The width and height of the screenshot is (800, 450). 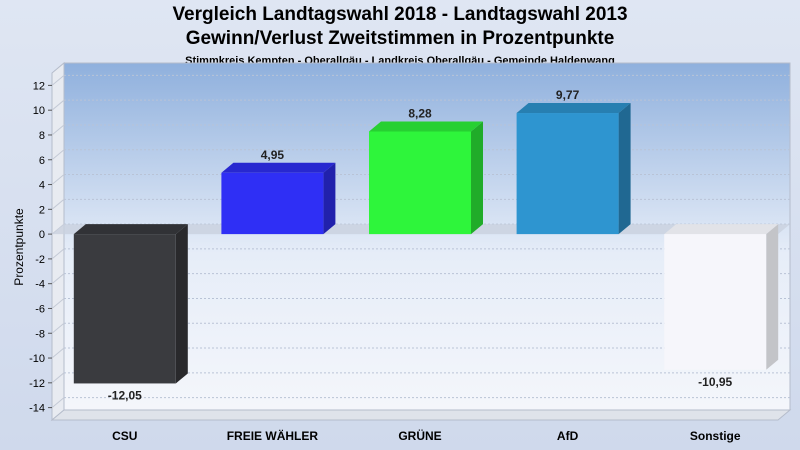 What do you see at coordinates (420, 113) in the screenshot?
I see `data-label: 8,28` at bounding box center [420, 113].